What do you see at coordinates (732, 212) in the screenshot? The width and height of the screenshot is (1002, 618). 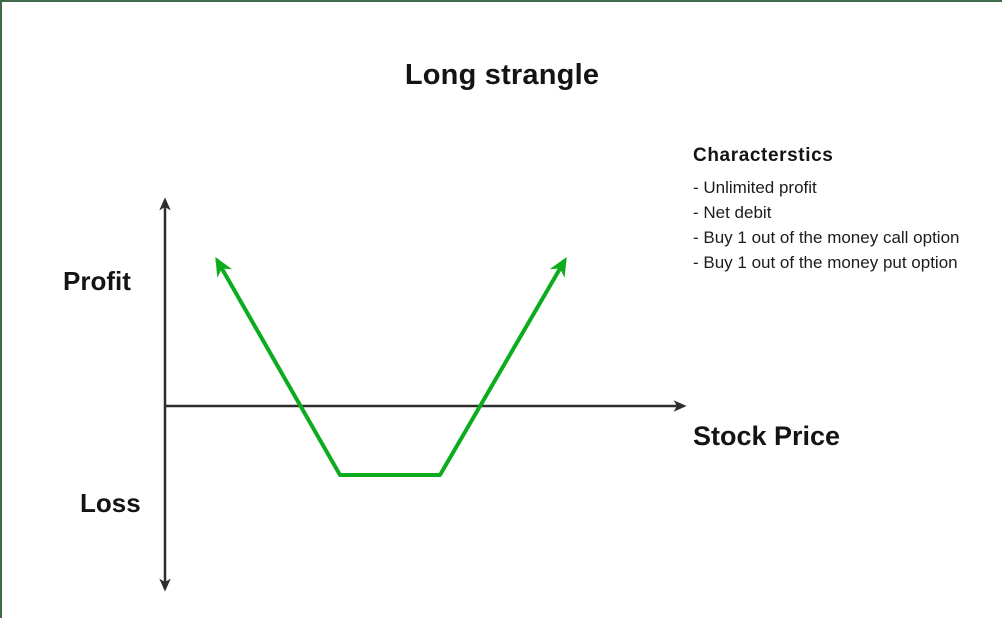 I see `characteristics-item-net-debit: - Net debit` at bounding box center [732, 212].